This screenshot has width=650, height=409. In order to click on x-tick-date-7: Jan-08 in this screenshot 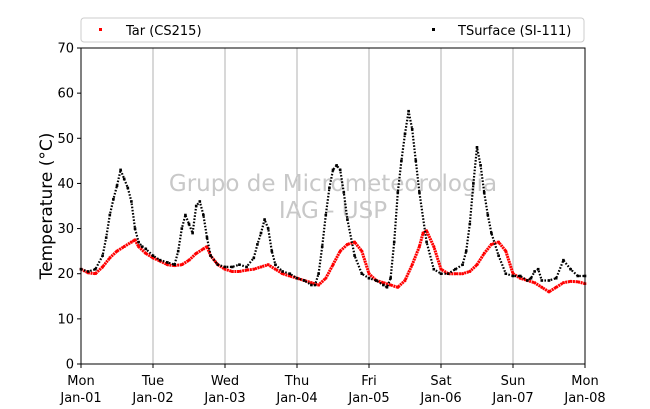, I will do `click(584, 398)`.